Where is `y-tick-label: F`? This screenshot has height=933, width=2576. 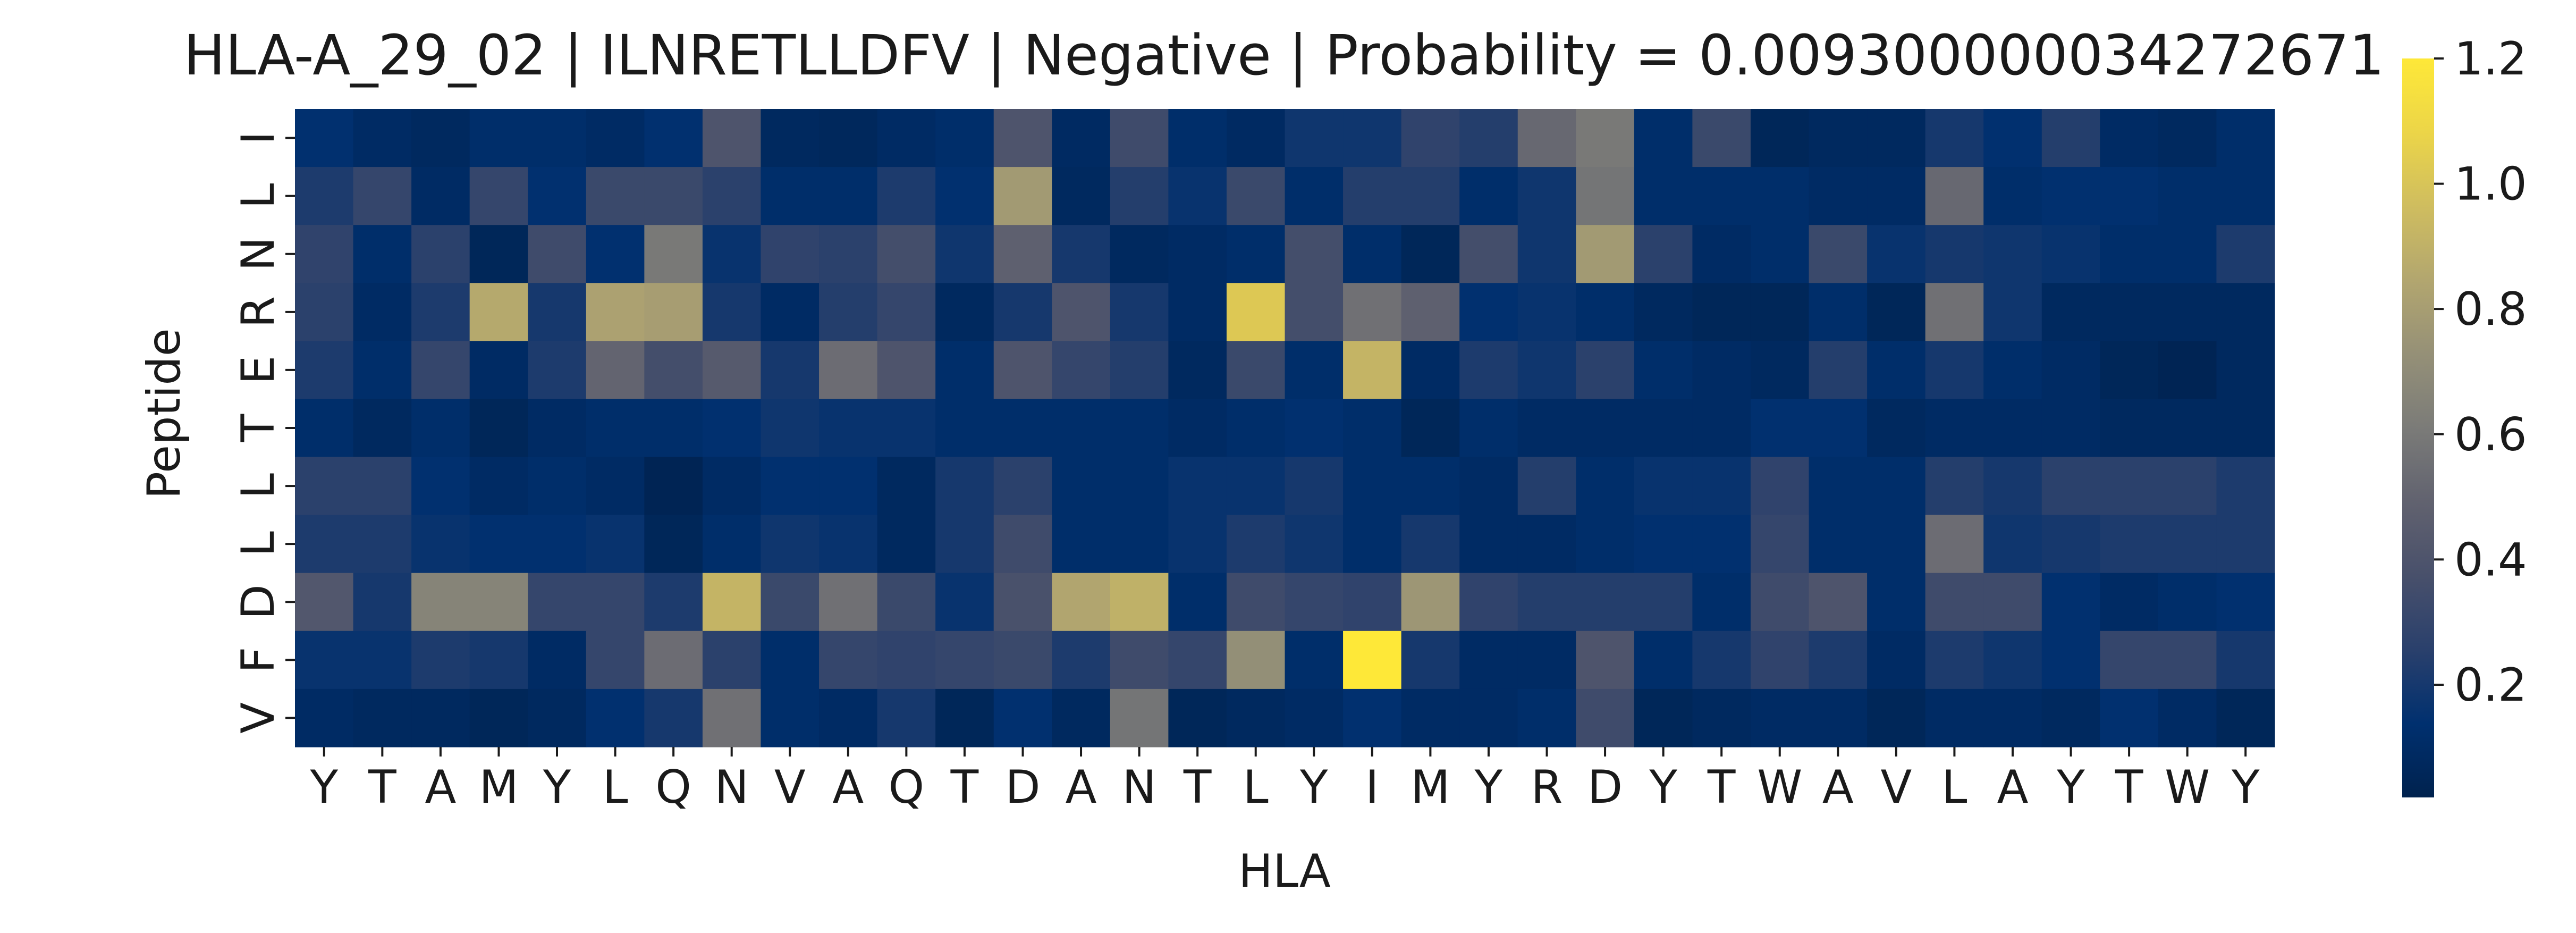
y-tick-label: F is located at coordinates (258, 660).